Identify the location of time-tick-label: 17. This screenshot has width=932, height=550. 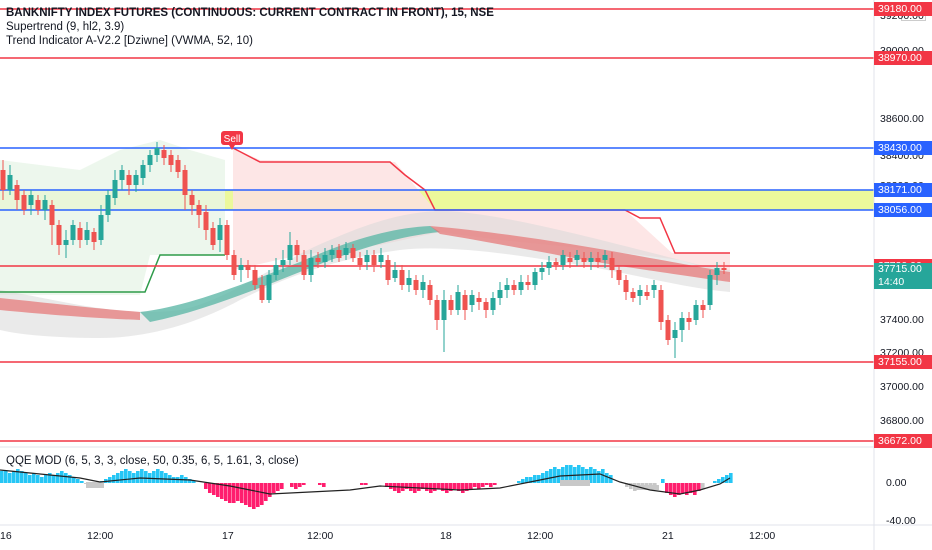
(228, 536).